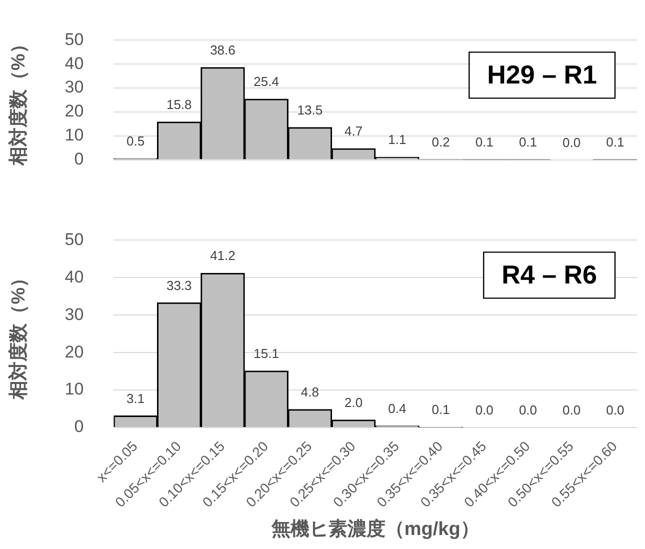 This screenshot has height=549, width=645. Describe the element at coordinates (135, 141) in the screenshot. I see `data-label: 0.5` at that location.